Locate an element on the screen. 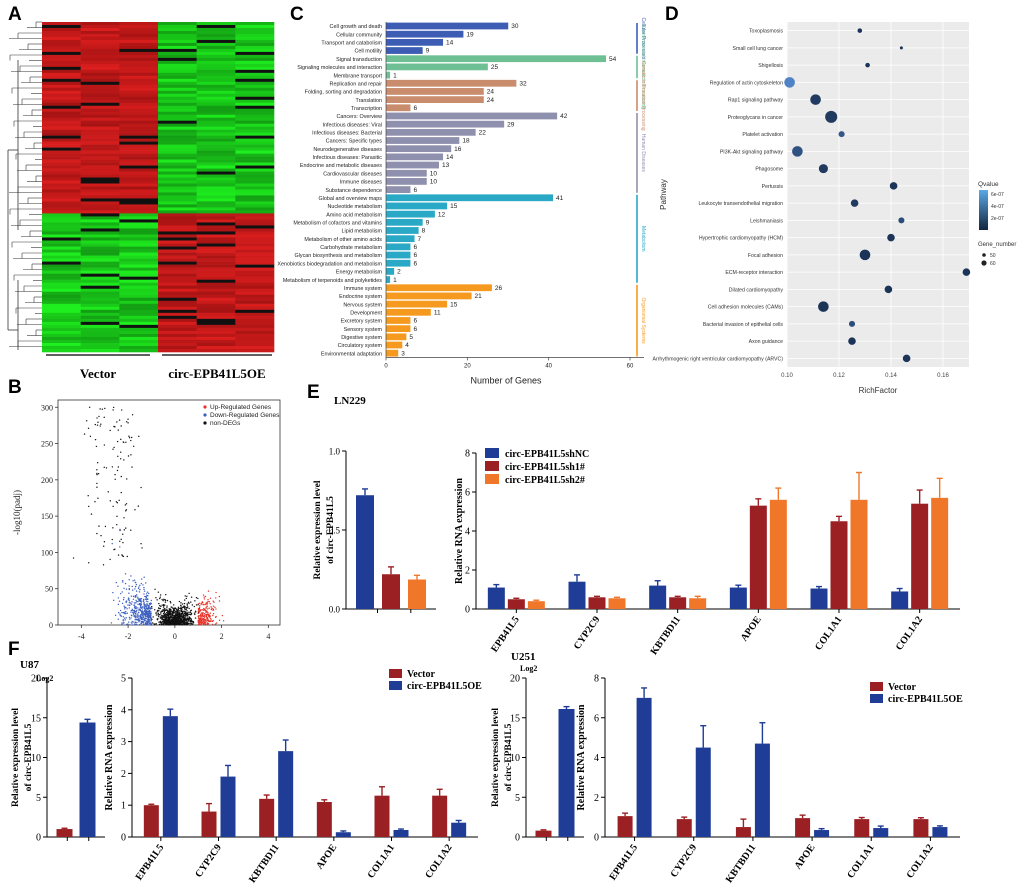  category-label: Immune system is located at coordinates (363, 289).